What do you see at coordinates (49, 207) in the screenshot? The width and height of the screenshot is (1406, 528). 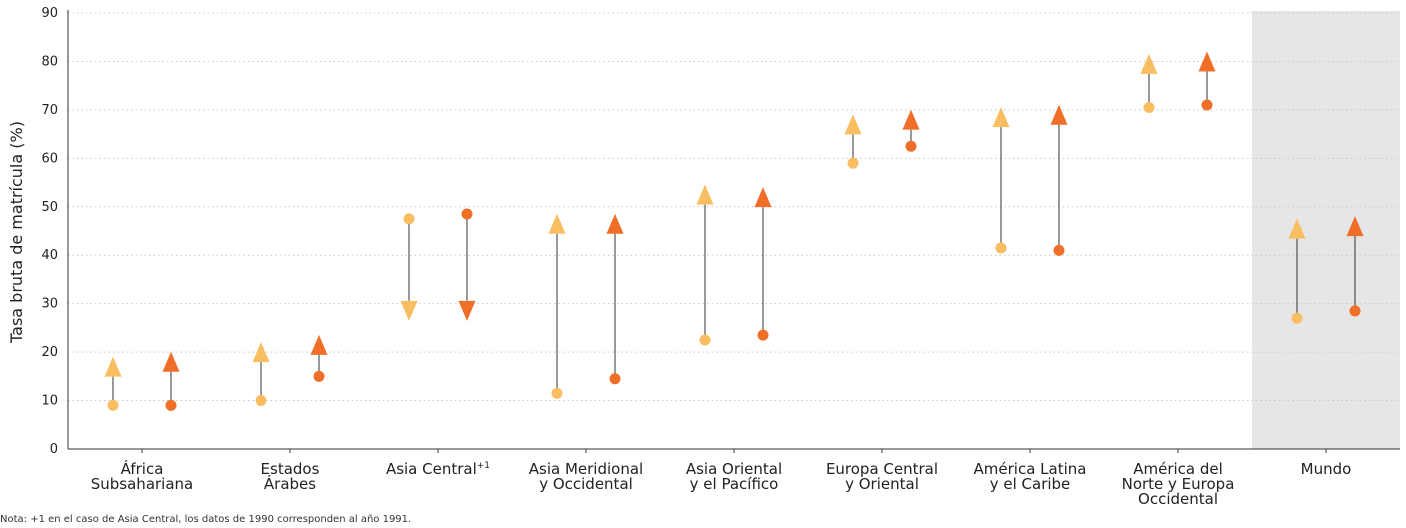 I see `y-tick-label: 50` at bounding box center [49, 207].